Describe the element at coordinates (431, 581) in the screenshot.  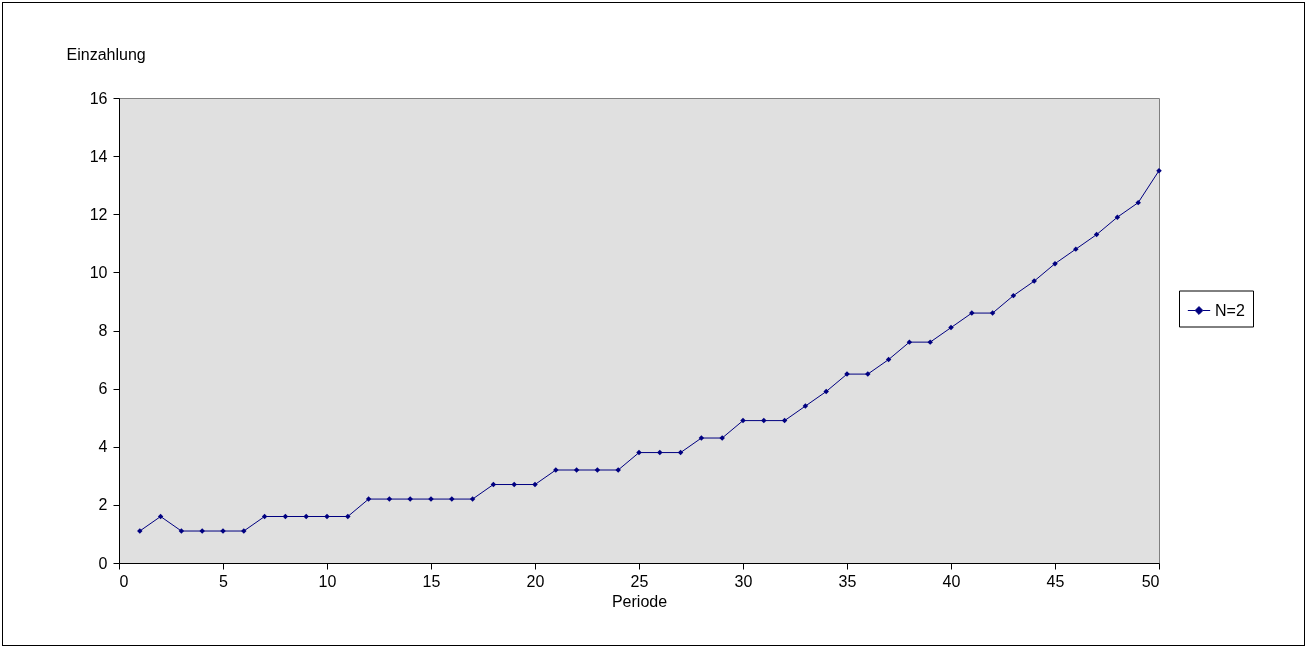
I see `x-tick-label: 15` at that location.